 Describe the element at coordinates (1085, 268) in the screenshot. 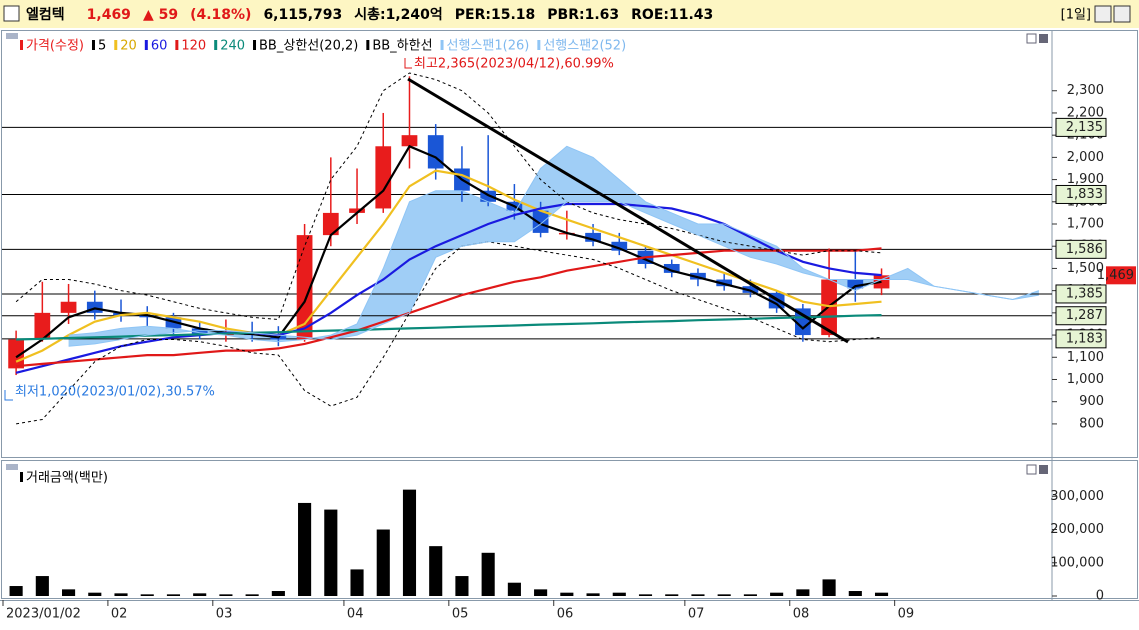

I see `y-tick-label: 1,500` at that location.